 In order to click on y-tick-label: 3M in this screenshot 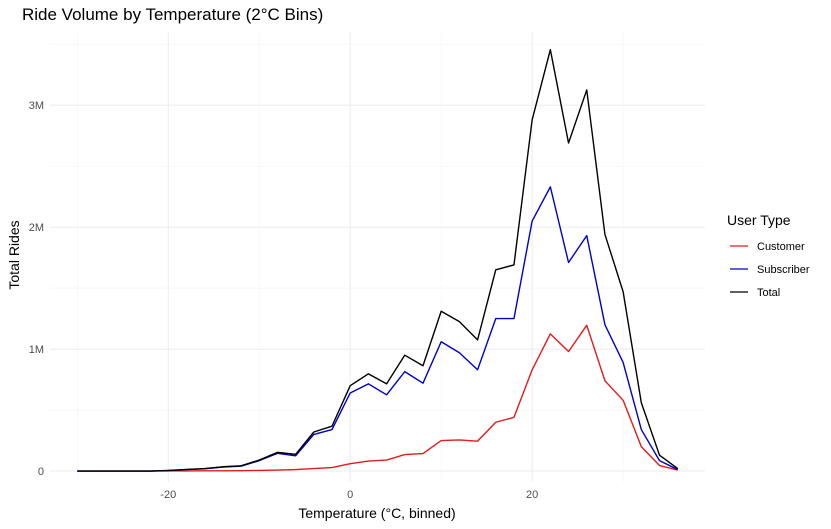, I will do `click(36, 106)`.